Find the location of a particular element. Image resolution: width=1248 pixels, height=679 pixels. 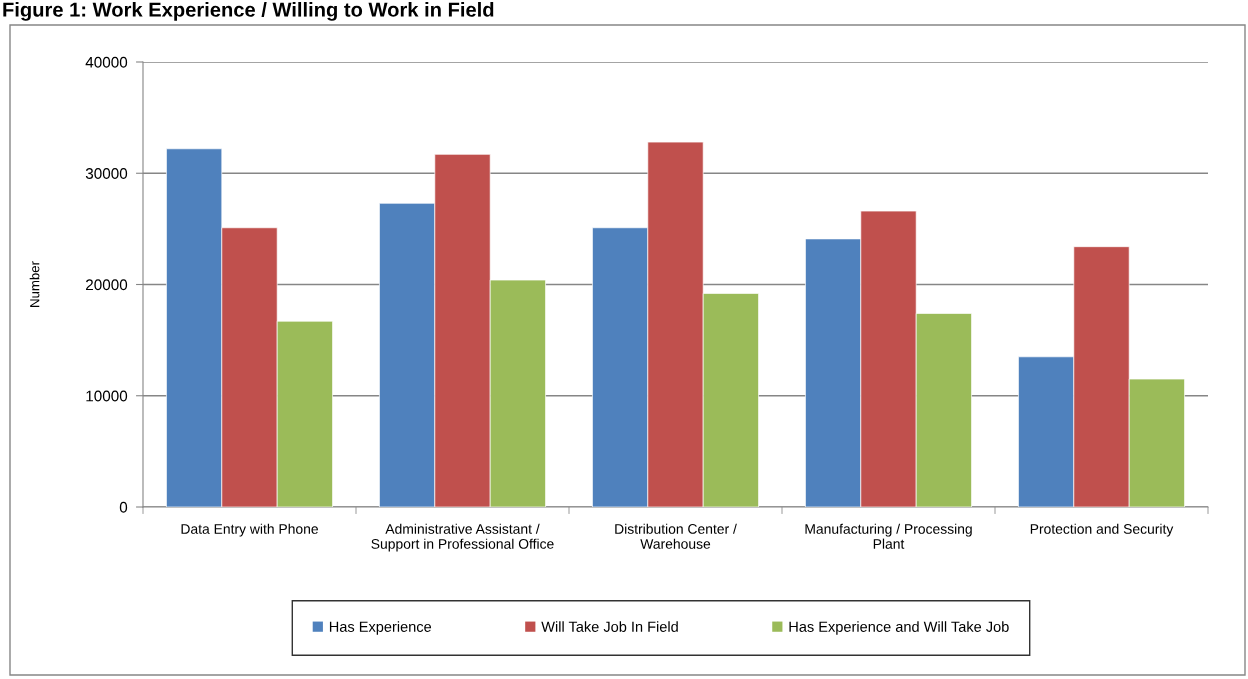

y-tick-label: 20000 is located at coordinates (107, 285).